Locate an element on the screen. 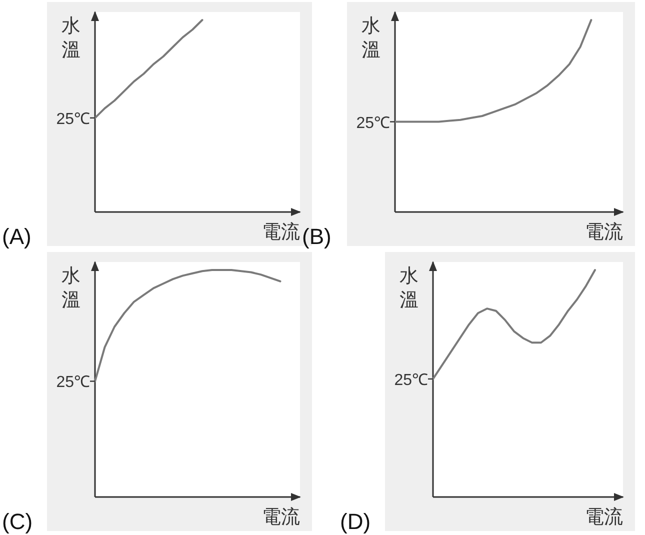 The image size is (645, 535). text: (B) is located at coordinates (317, 236).